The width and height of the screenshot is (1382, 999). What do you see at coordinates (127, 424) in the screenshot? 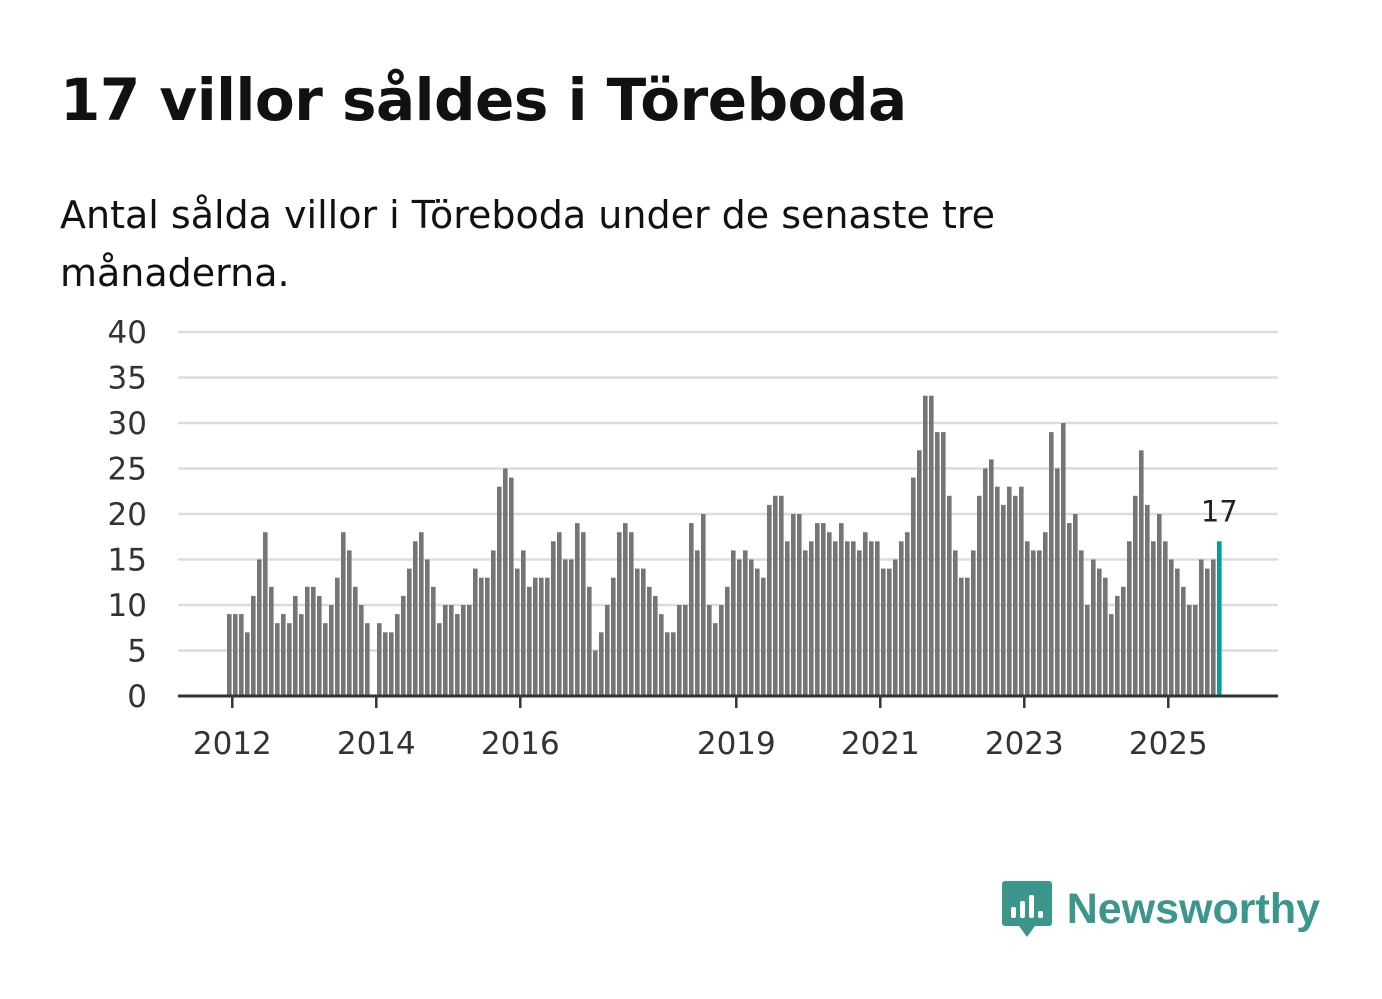
I see `y-tick-label: 30` at bounding box center [127, 424].